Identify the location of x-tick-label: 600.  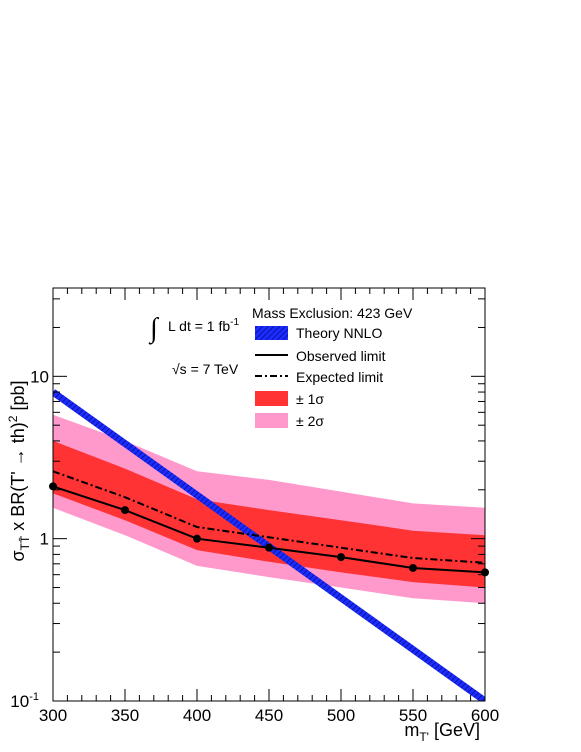
(485, 715).